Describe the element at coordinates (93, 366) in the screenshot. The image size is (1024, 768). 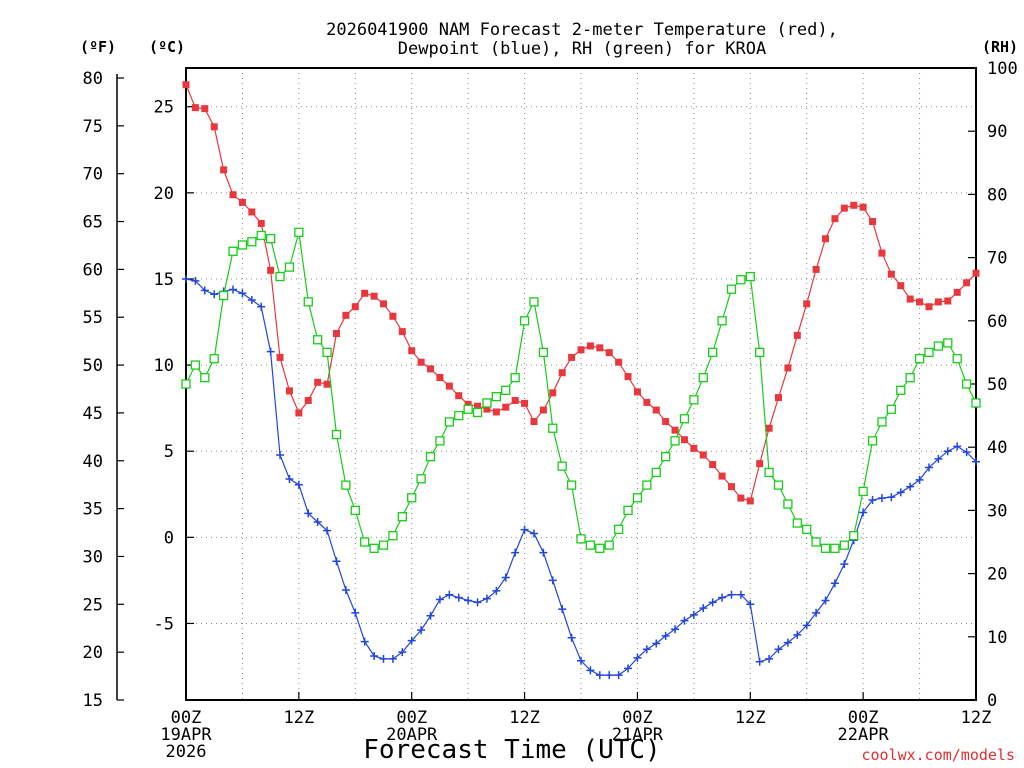
I see `fahrenheit-tick-label: 50` at that location.